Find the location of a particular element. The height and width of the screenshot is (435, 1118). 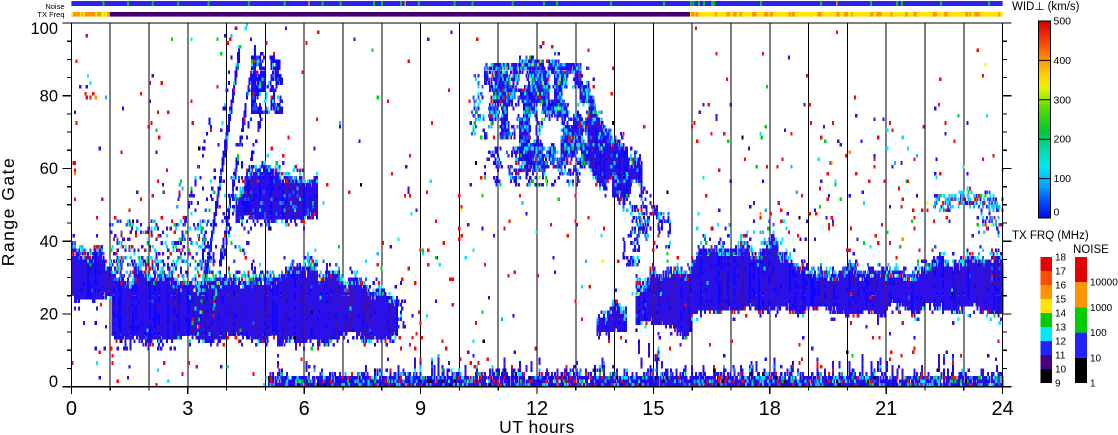

svg-text: 60 is located at coordinates (49, 169).